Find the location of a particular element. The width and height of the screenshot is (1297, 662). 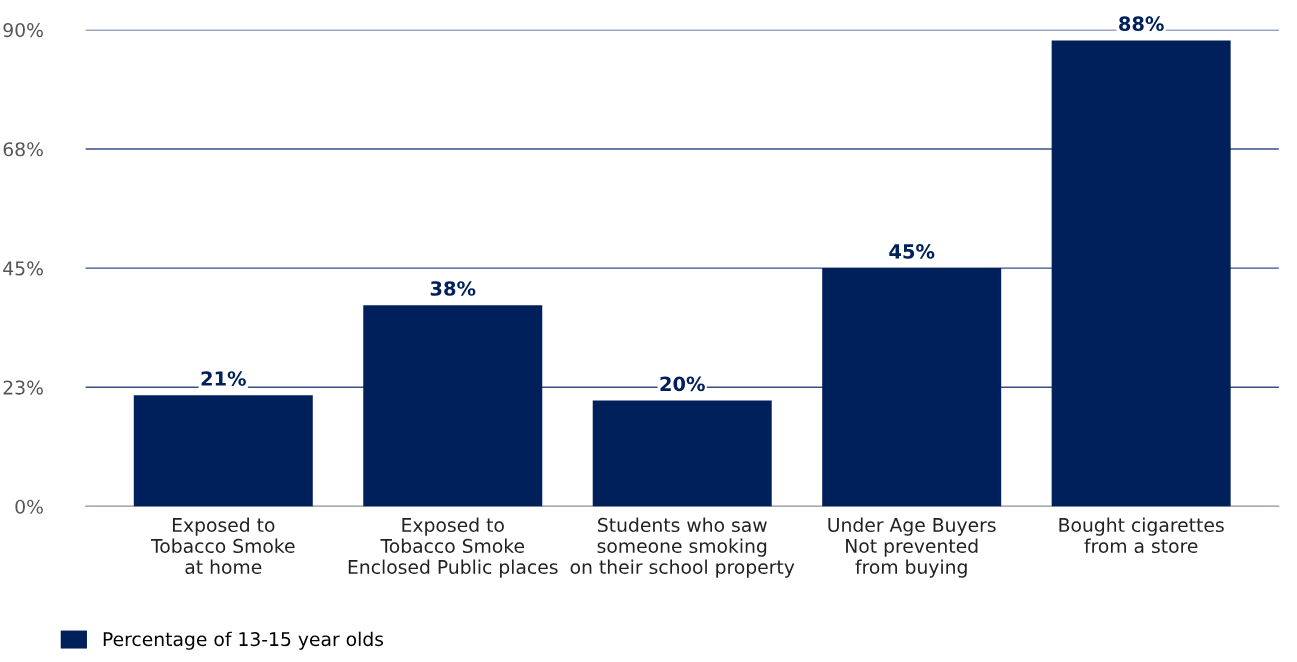

text: 21% is located at coordinates (223, 378).